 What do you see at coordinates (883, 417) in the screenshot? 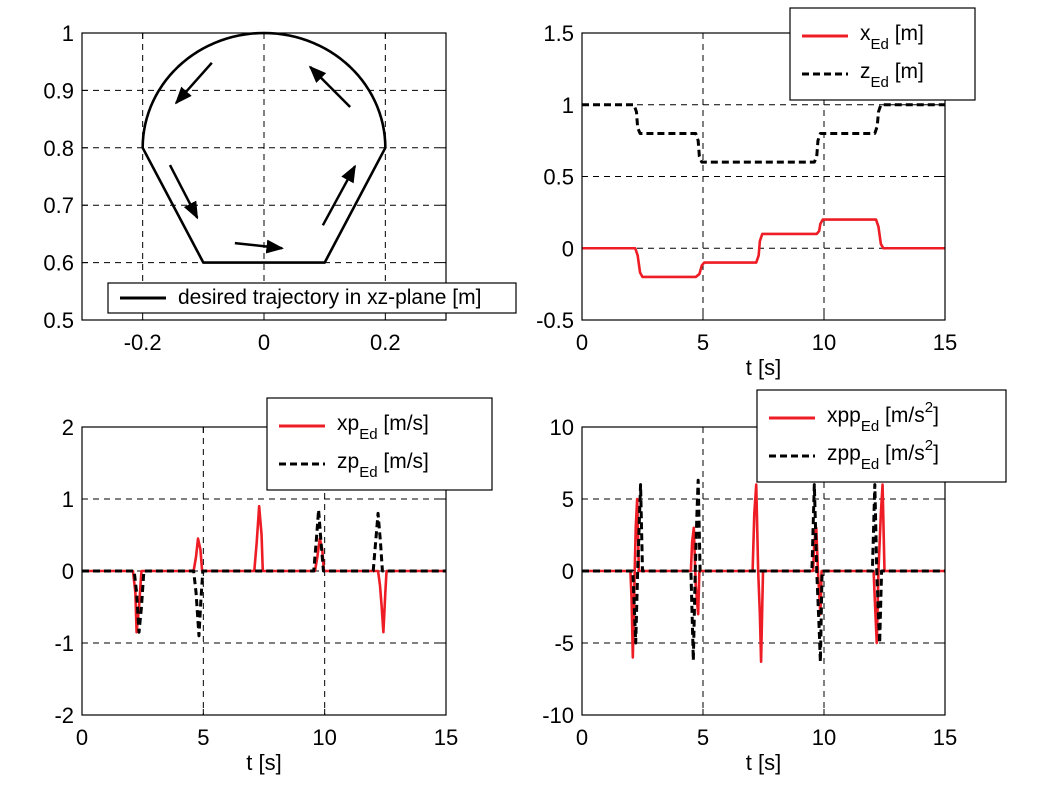
I see `legend-label-1: xppEd [m/s2]` at bounding box center [883, 417].